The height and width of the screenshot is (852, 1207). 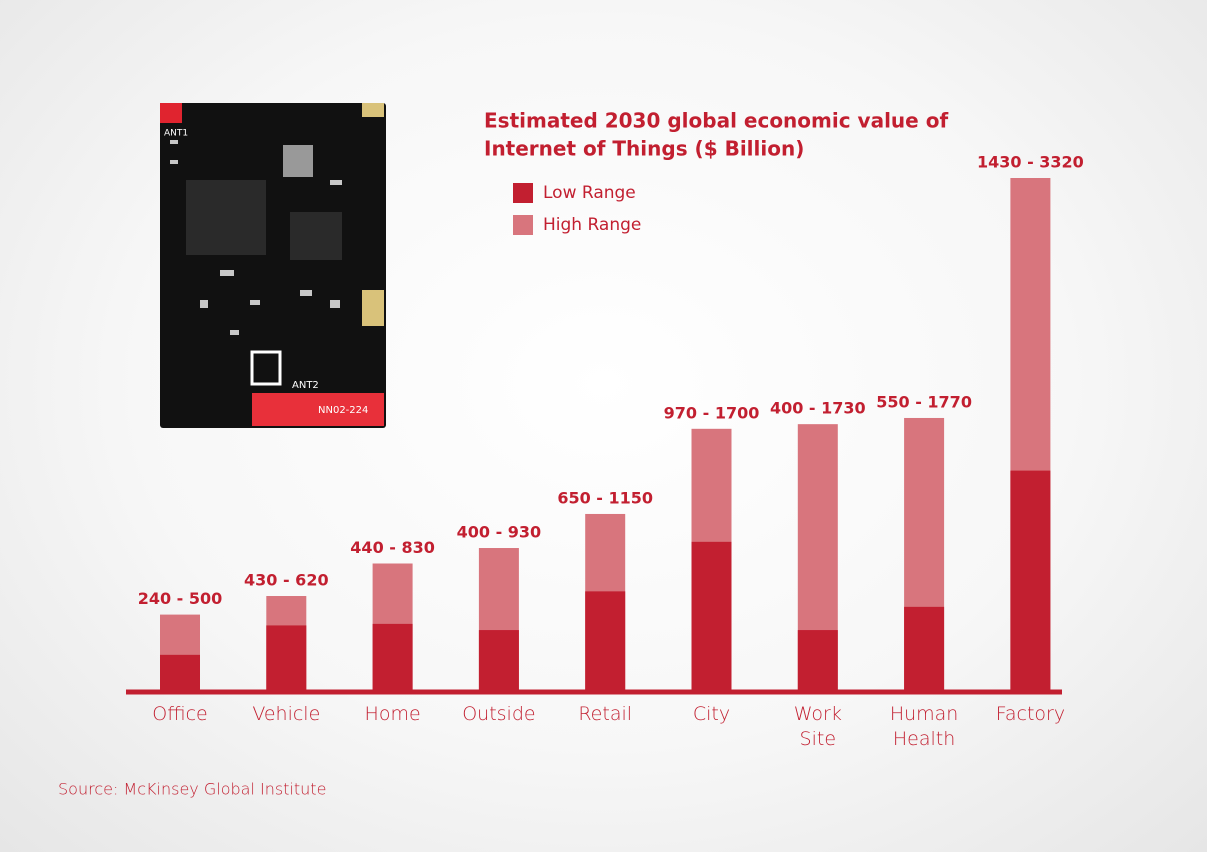 What do you see at coordinates (592, 225) in the screenshot?
I see `legend-label: High Range` at bounding box center [592, 225].